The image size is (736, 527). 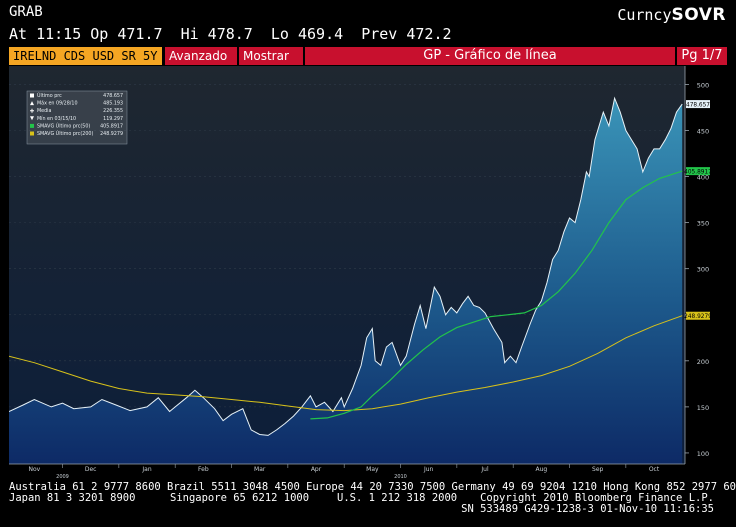 I want to click on legend-box, so click(x=77, y=117).